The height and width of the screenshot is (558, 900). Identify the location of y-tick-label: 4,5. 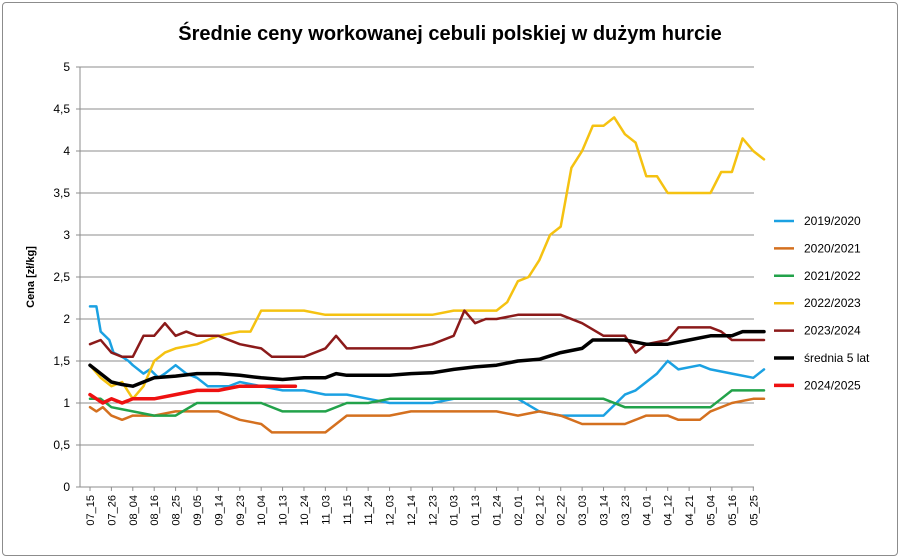
(61, 109).